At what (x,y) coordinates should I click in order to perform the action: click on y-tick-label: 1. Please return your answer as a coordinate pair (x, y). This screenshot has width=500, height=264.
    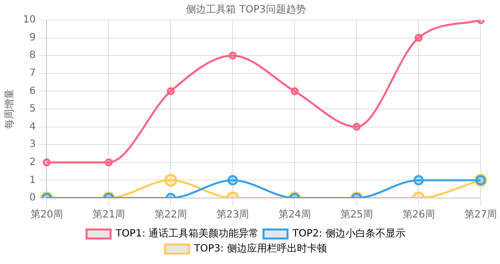
    Looking at the image, I should click on (32, 180).